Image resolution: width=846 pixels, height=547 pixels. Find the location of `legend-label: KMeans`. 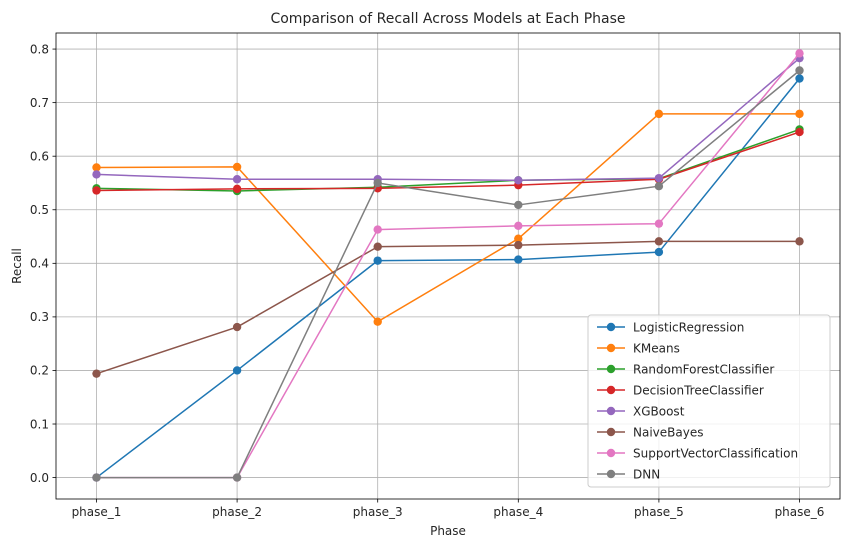

legend-label: KMeans is located at coordinates (656, 348).